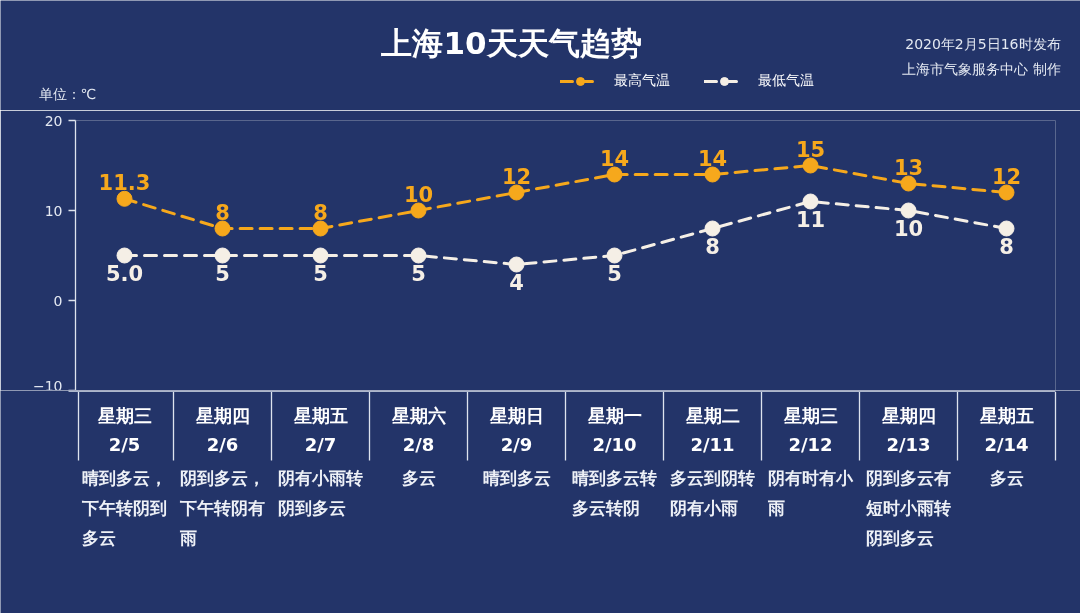 The width and height of the screenshot is (1080, 613). I want to click on legend-label: 最高气温, so click(642, 81).